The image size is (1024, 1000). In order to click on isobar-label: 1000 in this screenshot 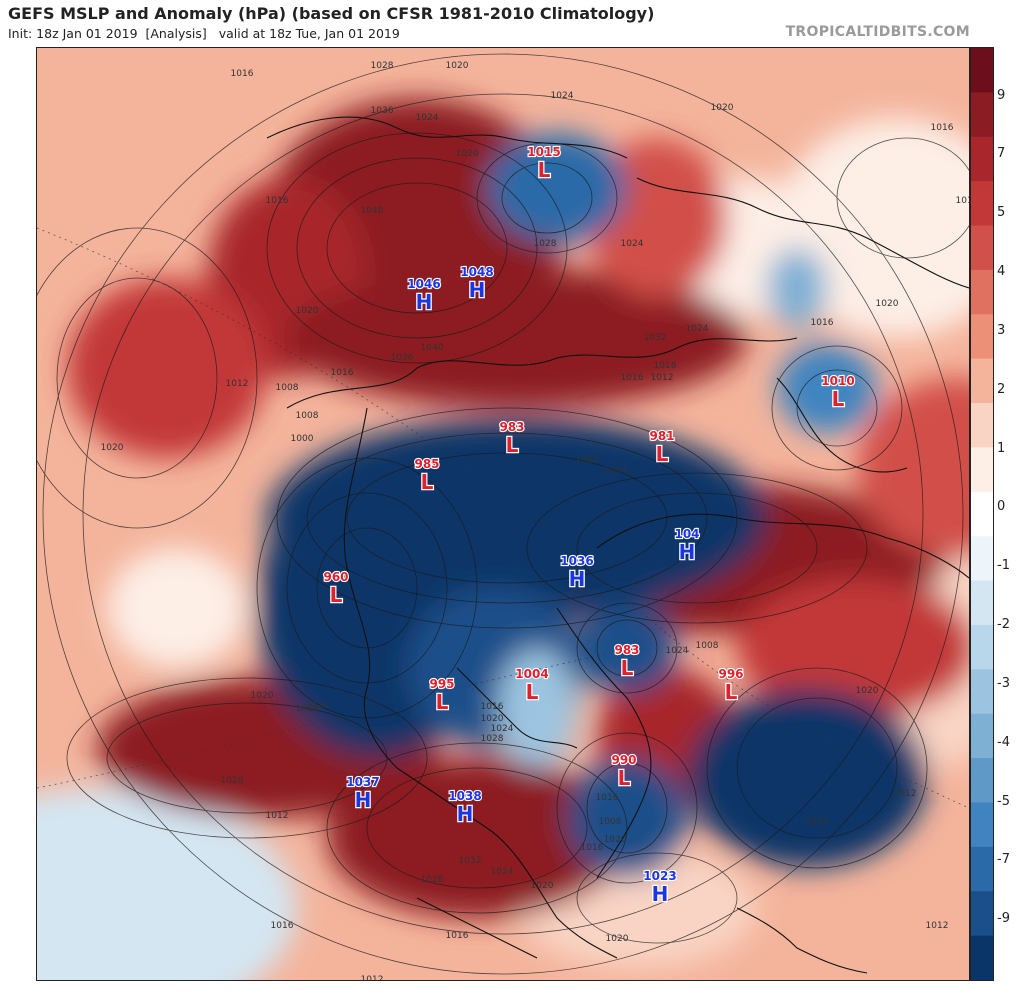, I will do `click(302, 439)`.